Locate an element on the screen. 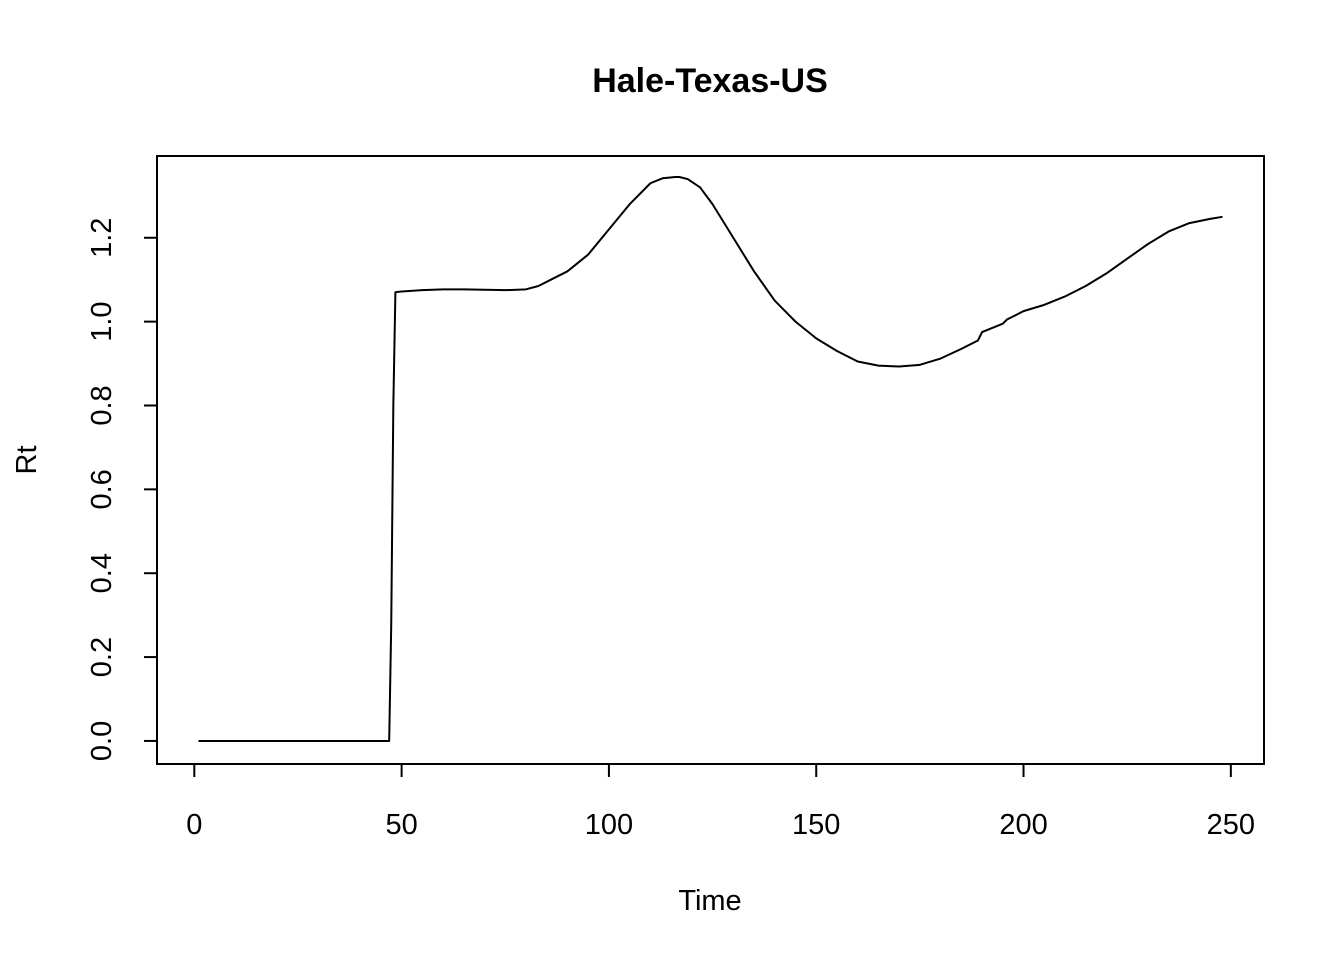  x-axis-label: Time is located at coordinates (709, 901).